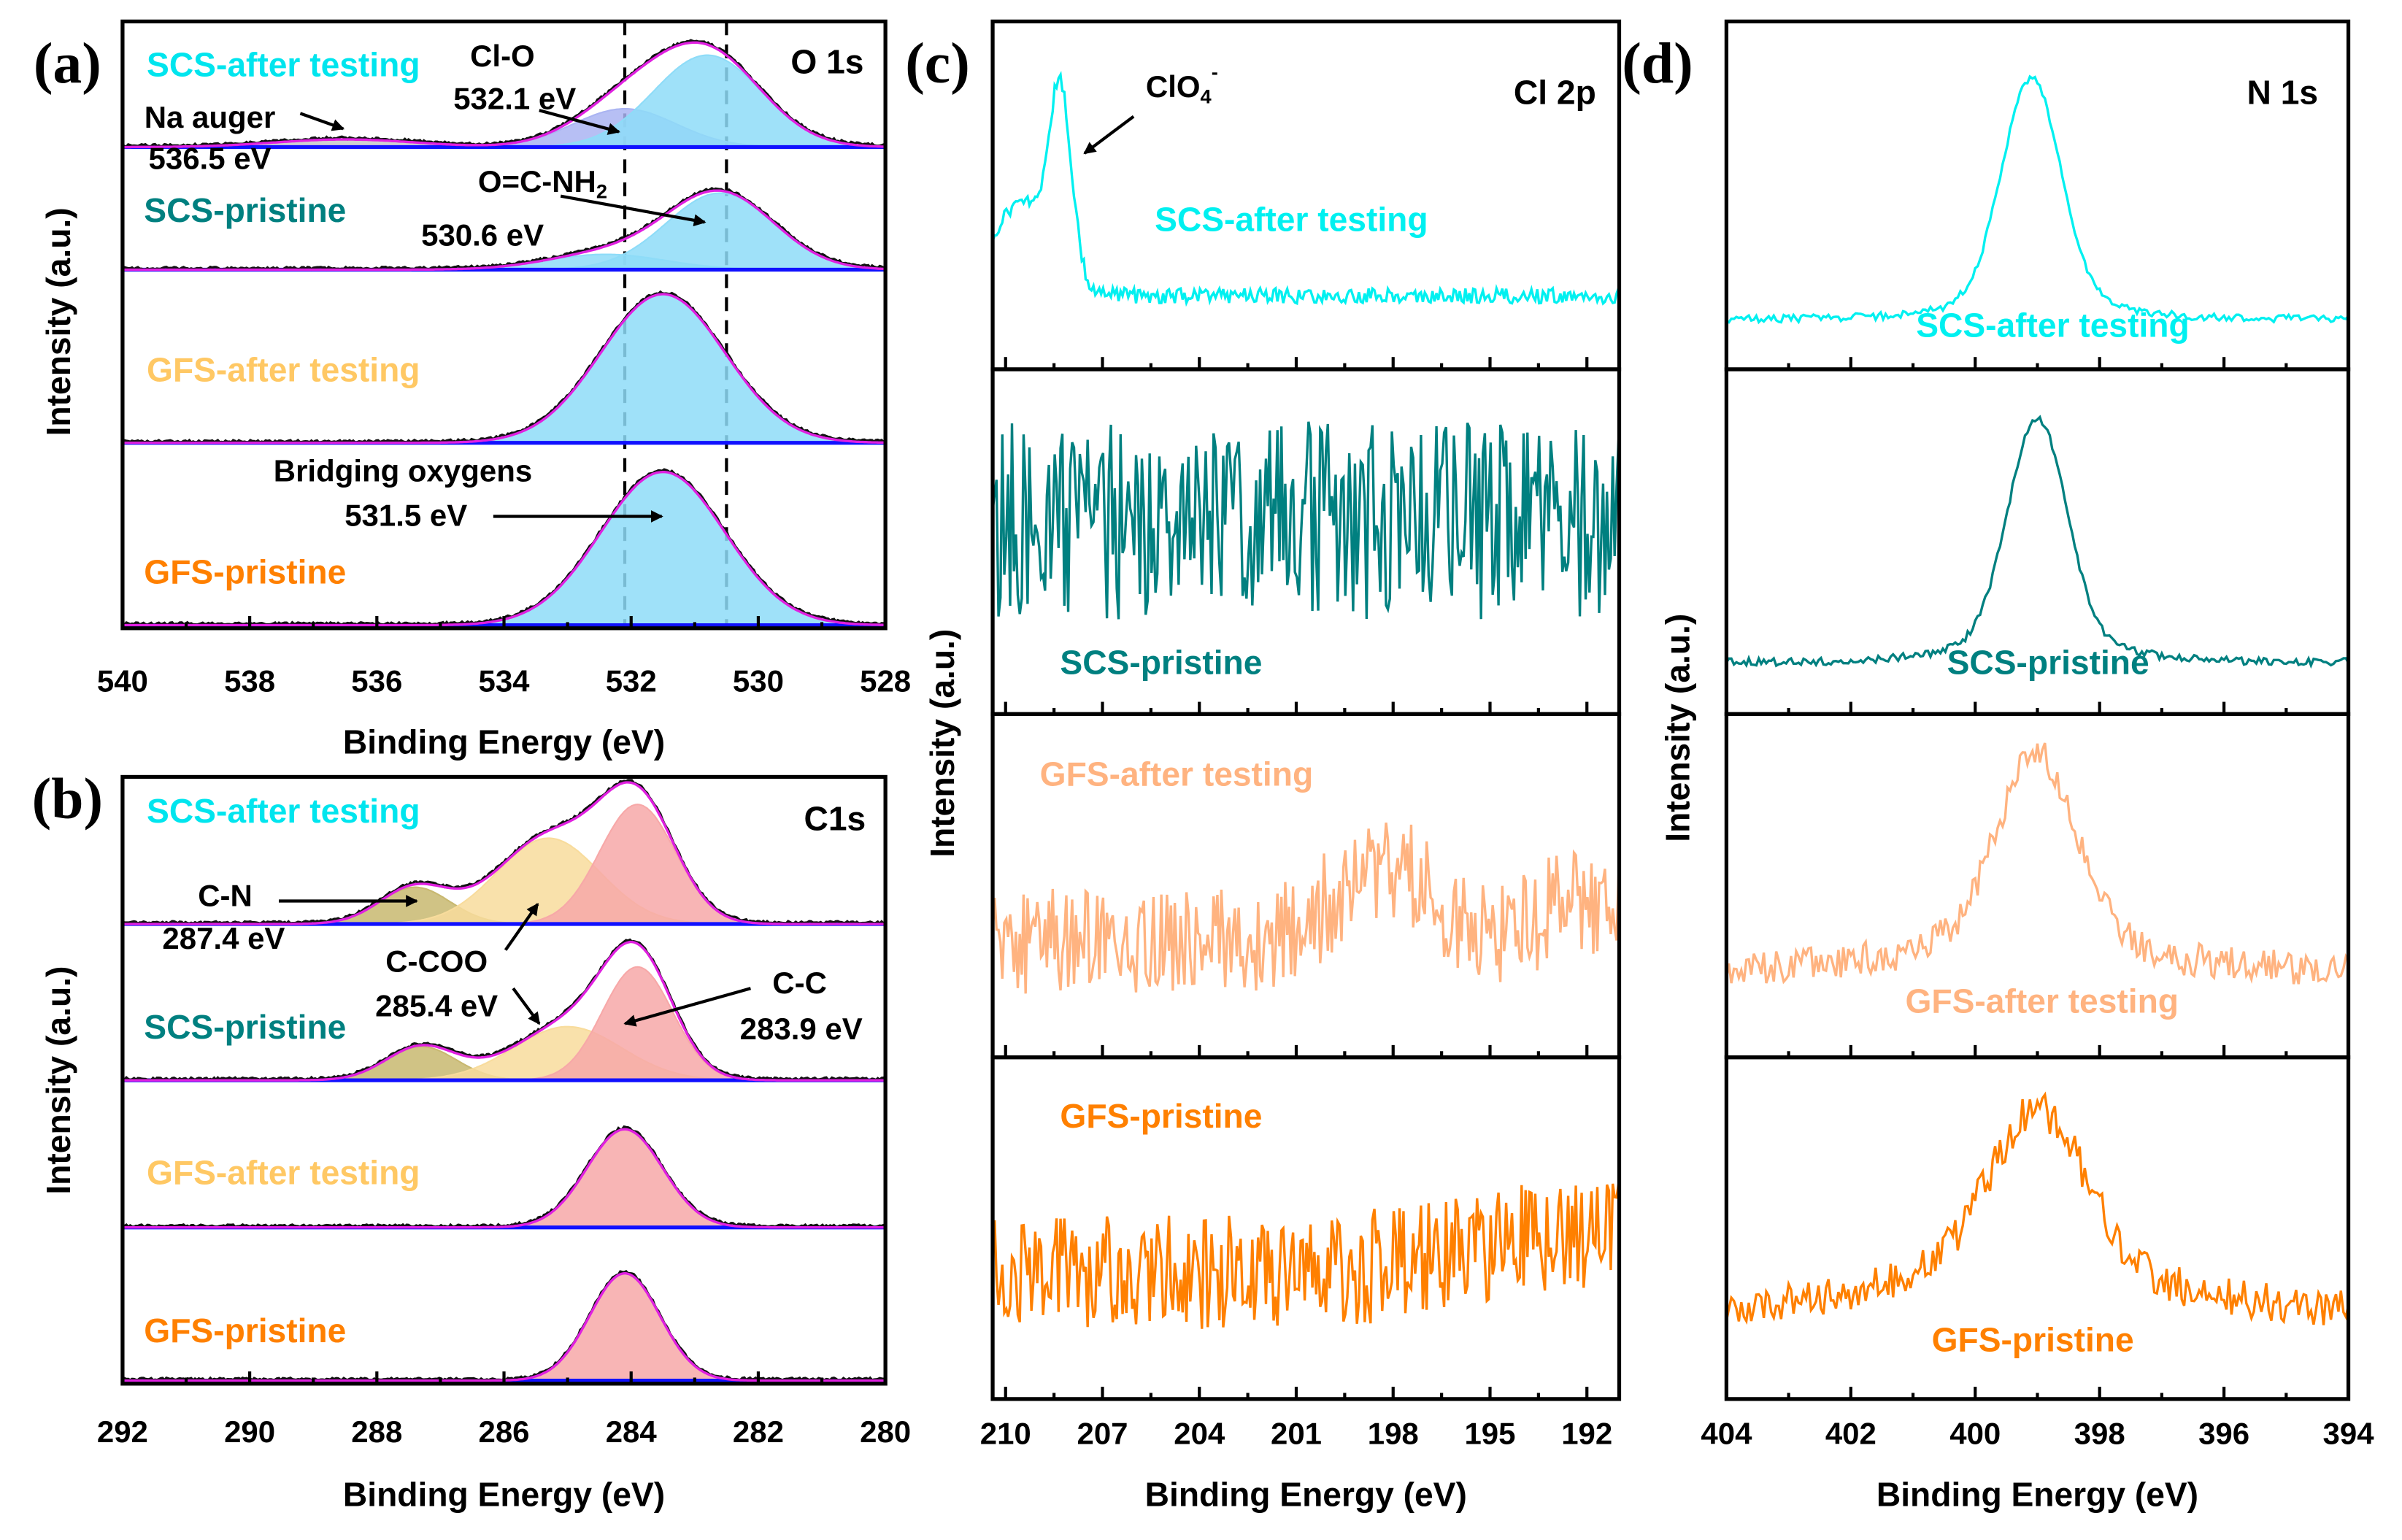 This screenshot has width=2402, height=1540. What do you see at coordinates (1726, 1433) in the screenshot?
I see `x-tick-label: 404` at bounding box center [1726, 1433].